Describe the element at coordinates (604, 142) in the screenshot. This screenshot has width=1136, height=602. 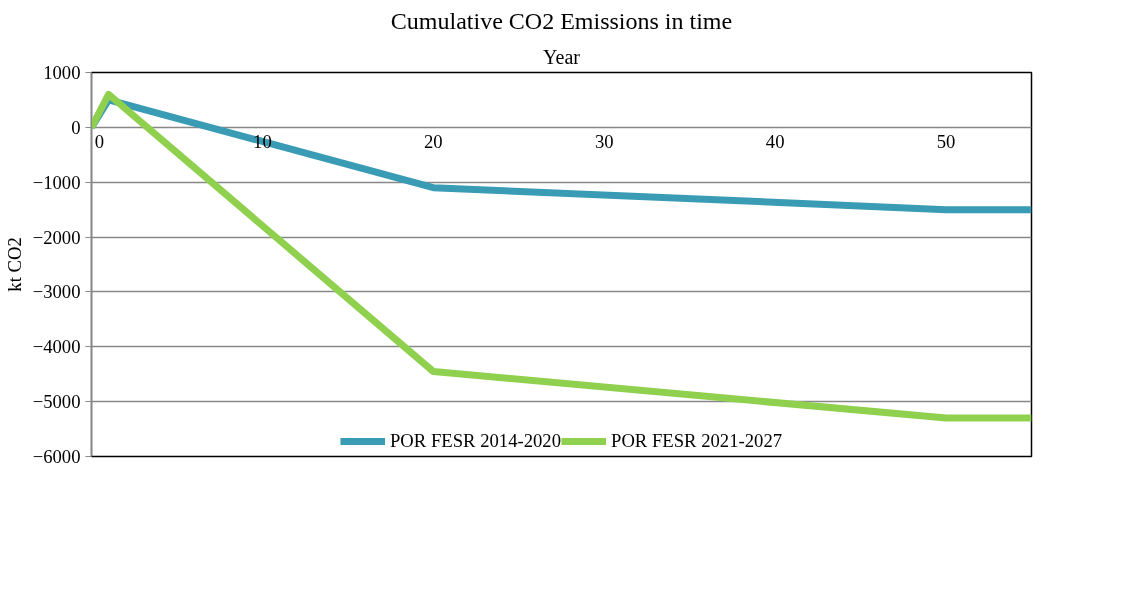
I see `x-tick-label: 30` at that location.